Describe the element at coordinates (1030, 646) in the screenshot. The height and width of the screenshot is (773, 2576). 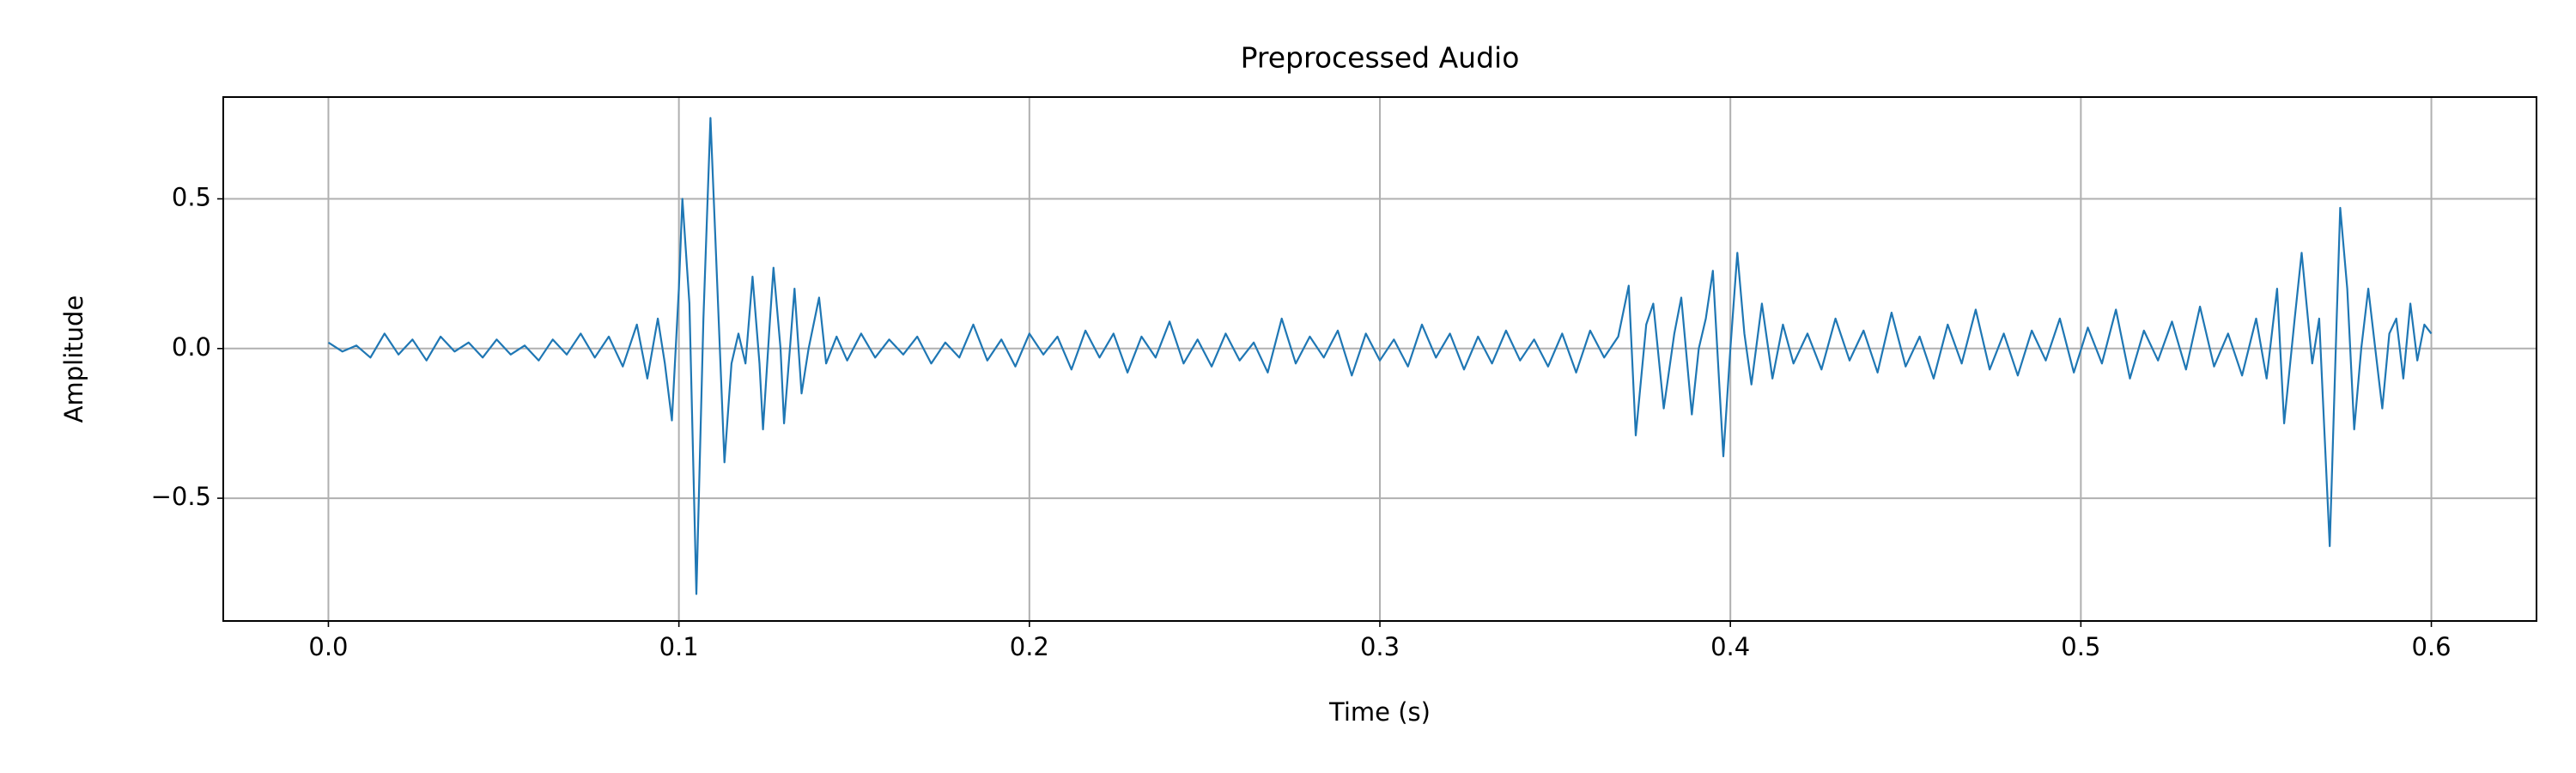
I see `x-tick-label: 0.2` at that location.